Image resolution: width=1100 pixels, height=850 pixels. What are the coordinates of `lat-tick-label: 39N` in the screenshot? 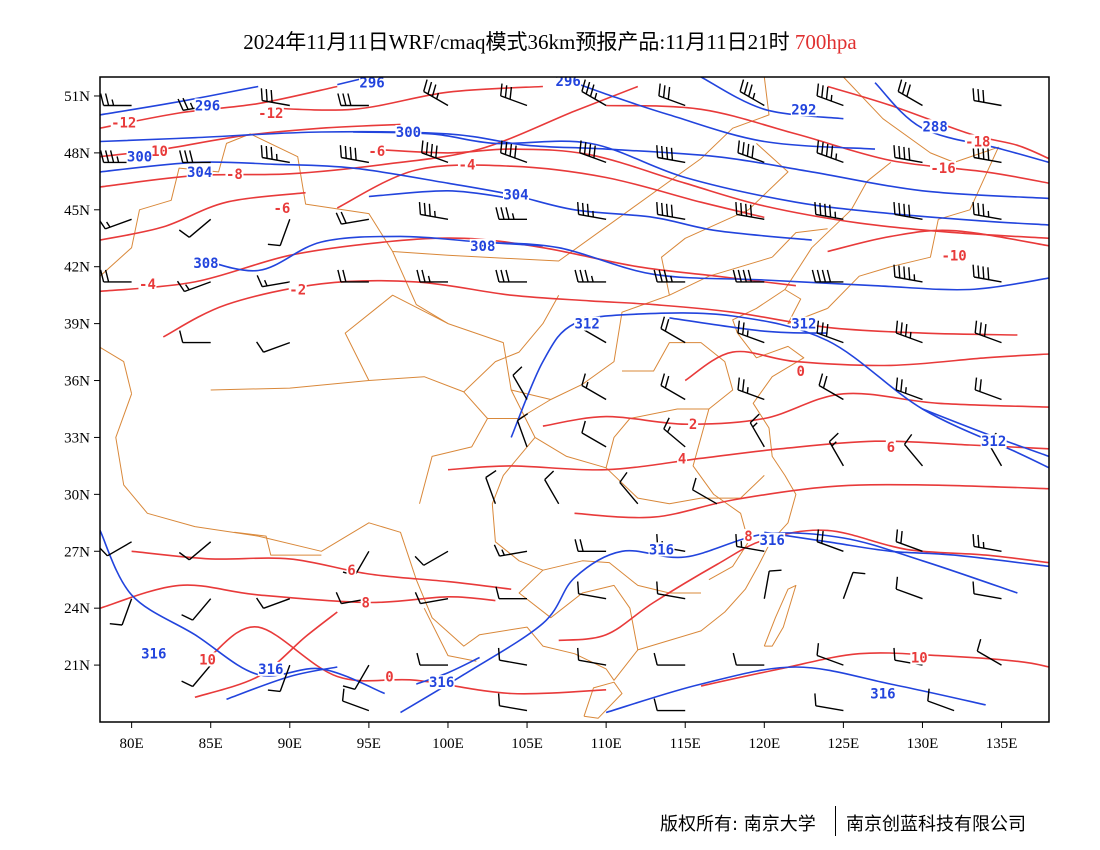 It's located at (77, 325).